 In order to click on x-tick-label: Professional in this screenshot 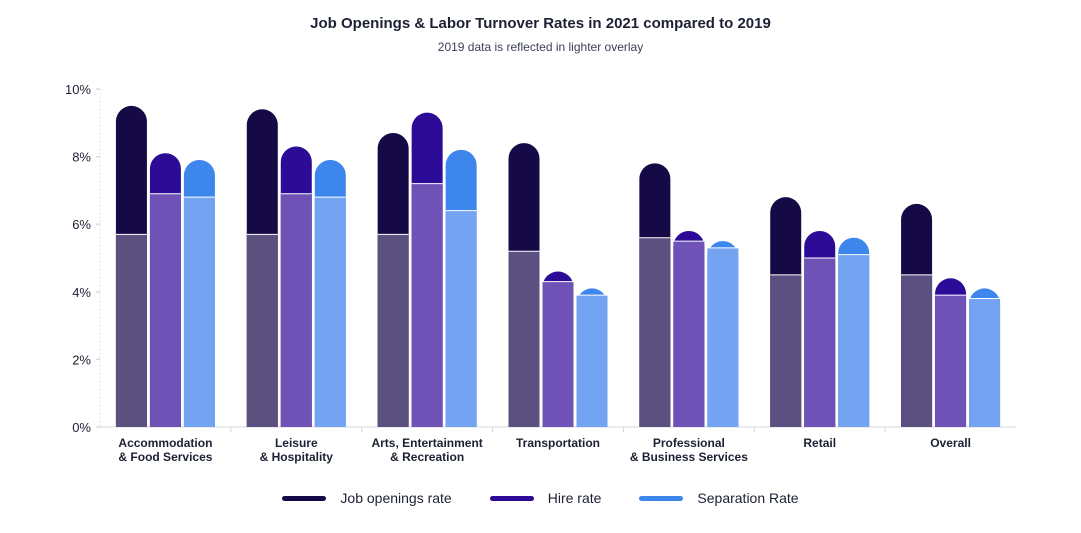, I will do `click(689, 443)`.